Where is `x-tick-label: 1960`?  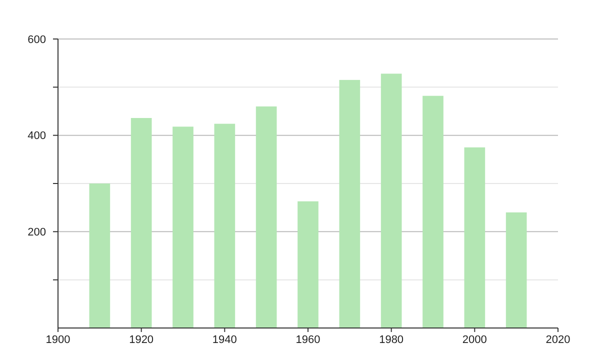
x-tick-label: 1960 is located at coordinates (308, 340).